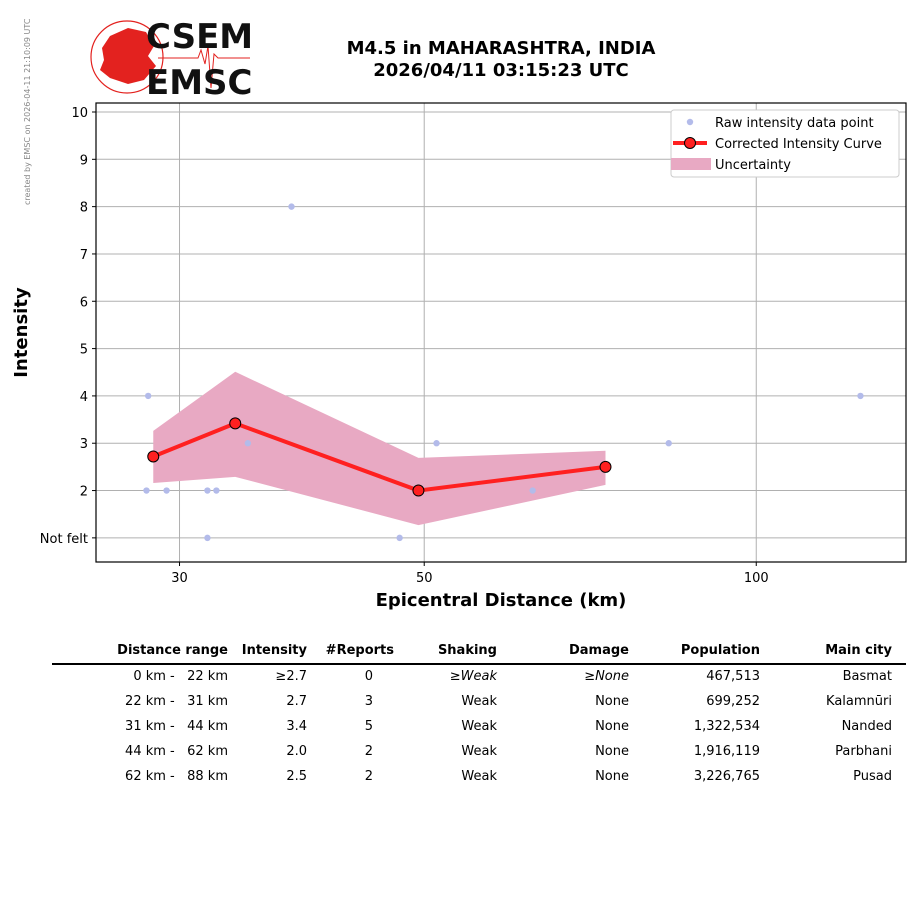  What do you see at coordinates (21, 332) in the screenshot?
I see `y-axis-label: Intensity` at bounding box center [21, 332].